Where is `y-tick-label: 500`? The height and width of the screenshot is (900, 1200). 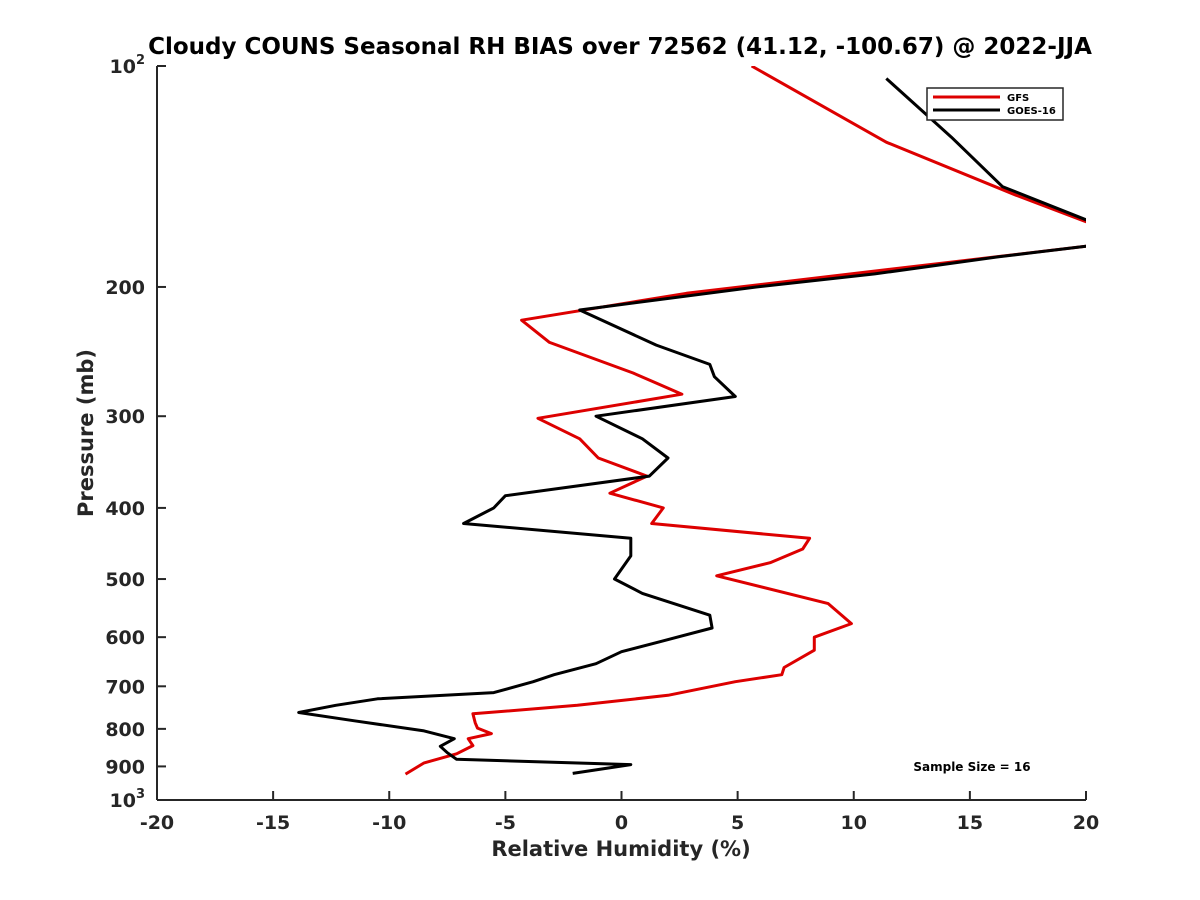
y-tick-label: 500 is located at coordinates (125, 580).